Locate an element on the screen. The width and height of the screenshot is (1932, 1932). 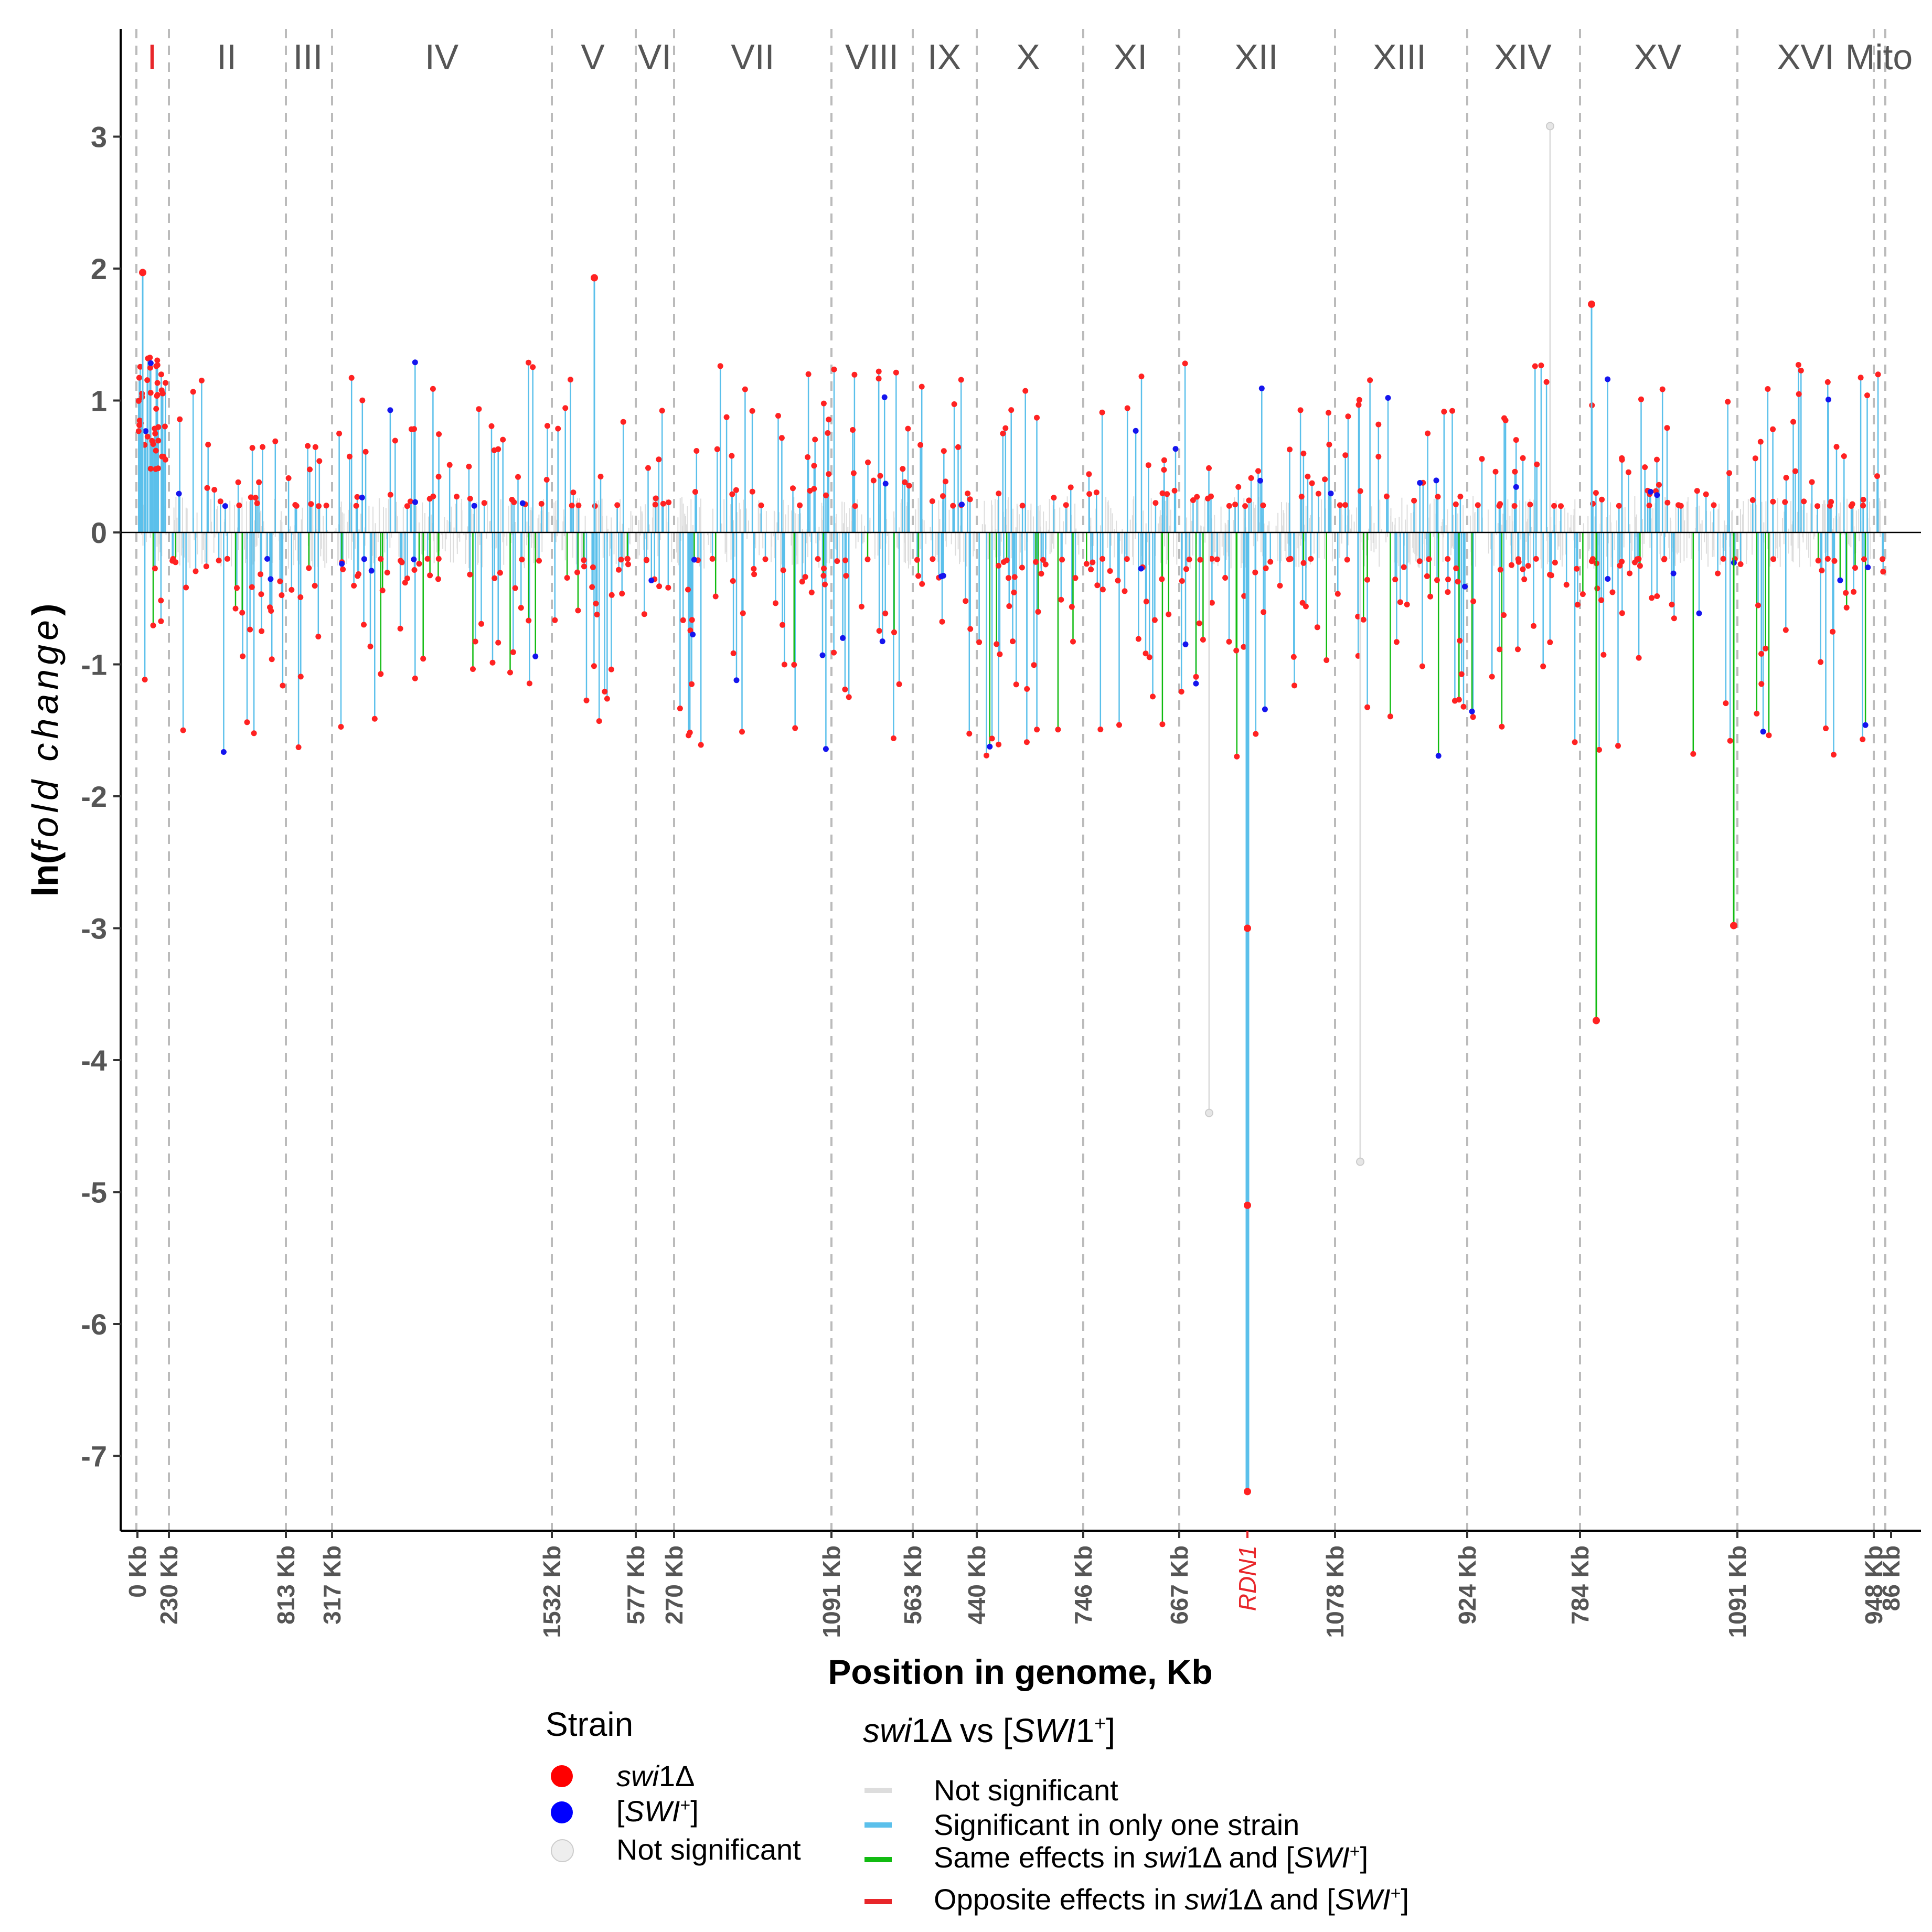
same-effects-sup: + is located at coordinates (1355, 1852).